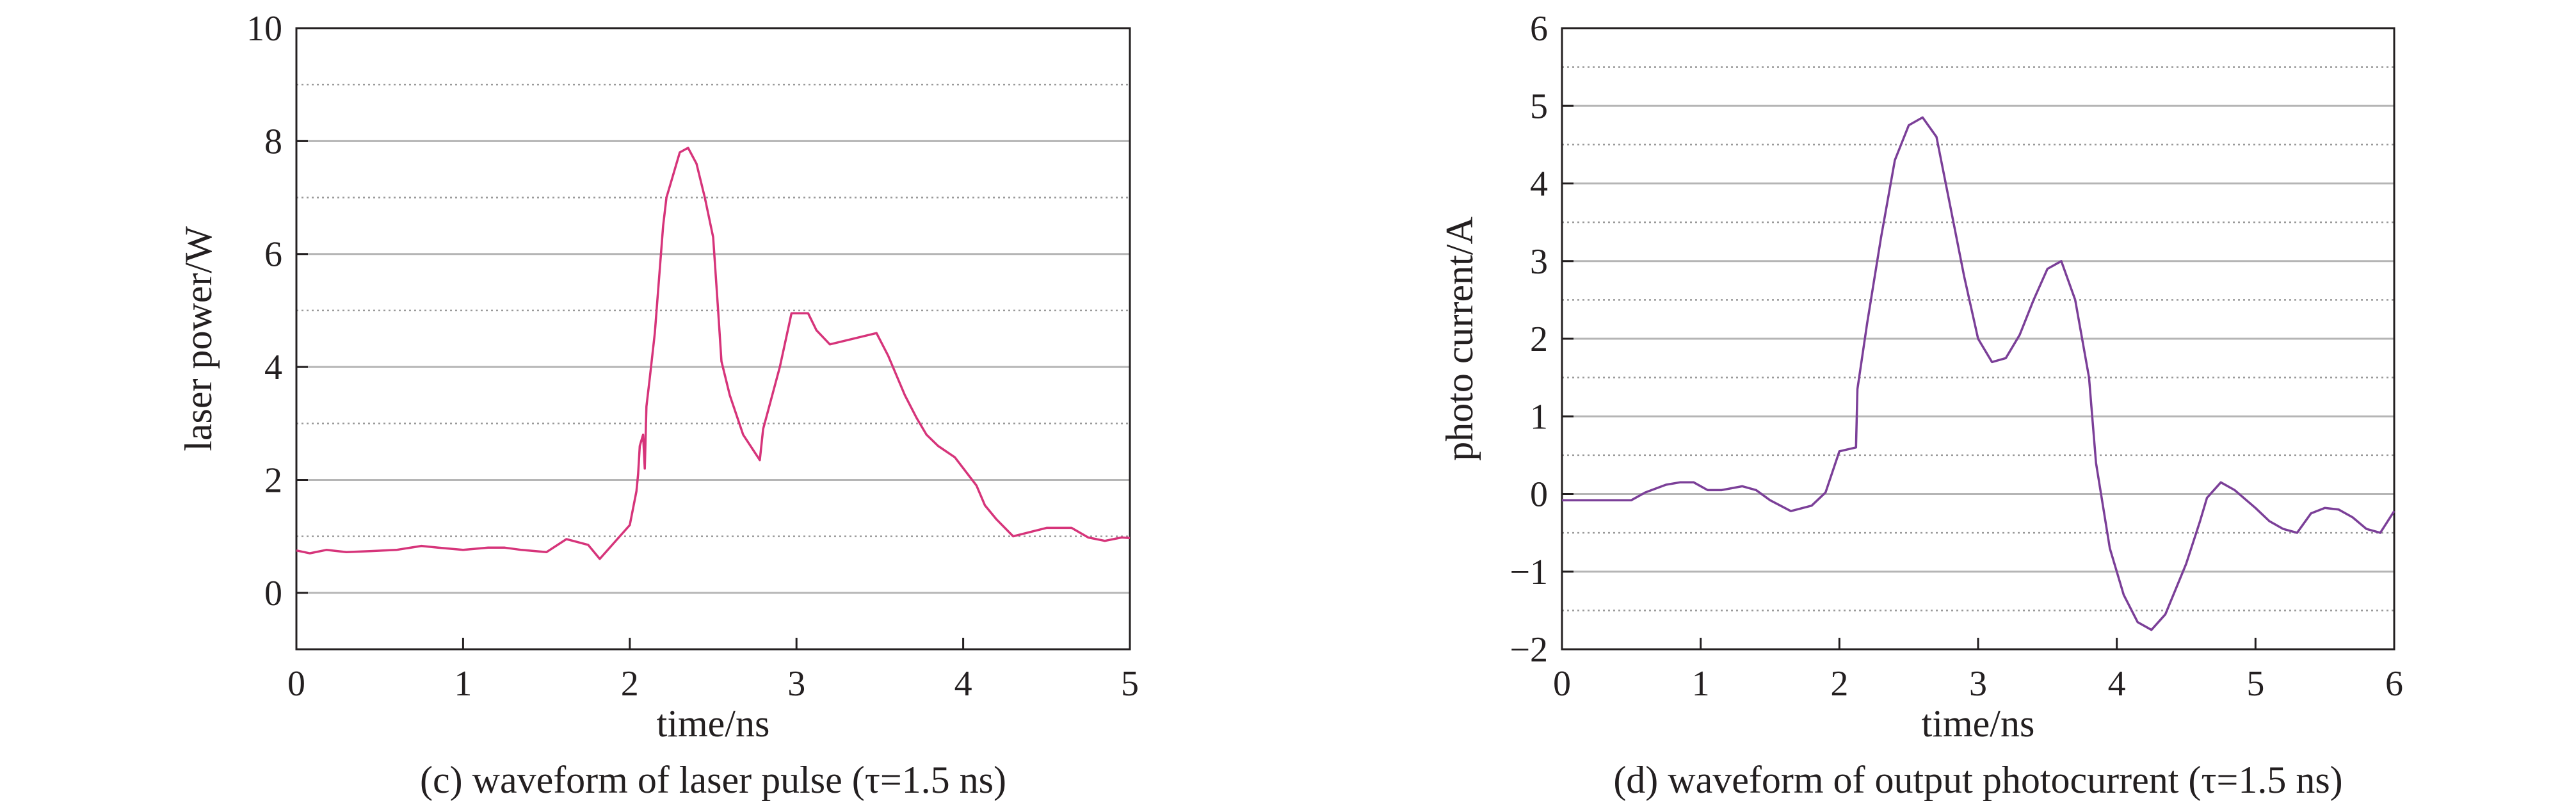 This screenshot has width=2576, height=810. I want to click on y-axis-label-c: laser power/W, so click(198, 338).